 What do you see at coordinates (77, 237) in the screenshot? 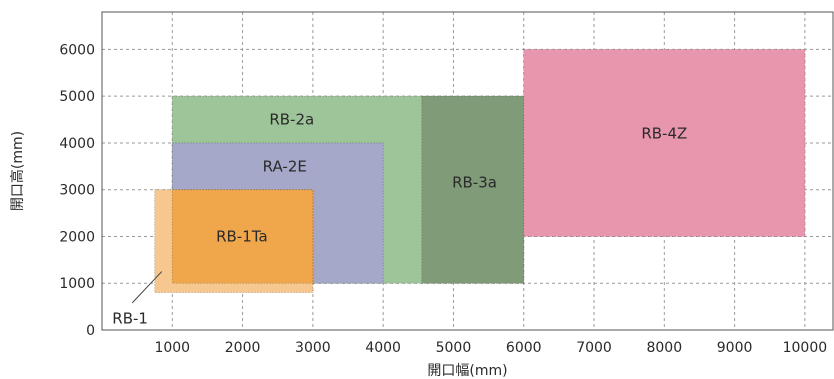
I see `y-tick-2000: 2000` at bounding box center [77, 237].